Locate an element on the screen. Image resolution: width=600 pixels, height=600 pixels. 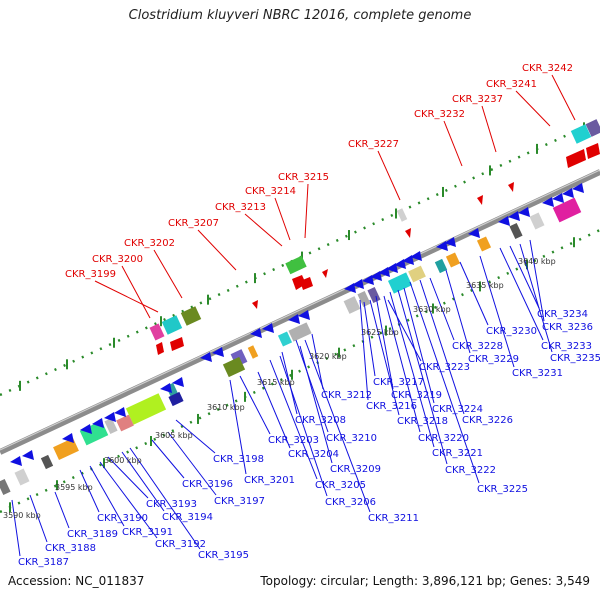
reverse-gene-label: CKR_3201 is located at coordinates (269, 480).